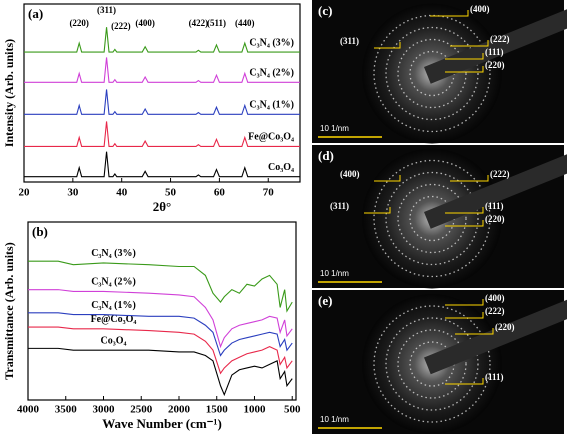  I want to click on peak-label: (222), so click(121, 26).